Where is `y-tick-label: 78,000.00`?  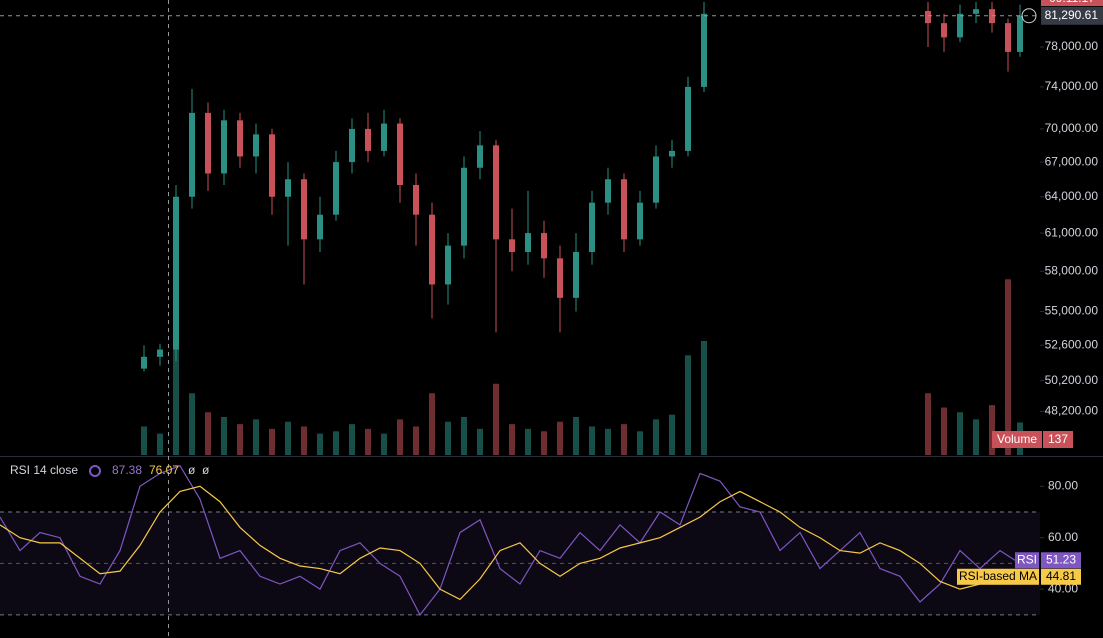 y-tick-label: 78,000.00 is located at coordinates (1072, 46).